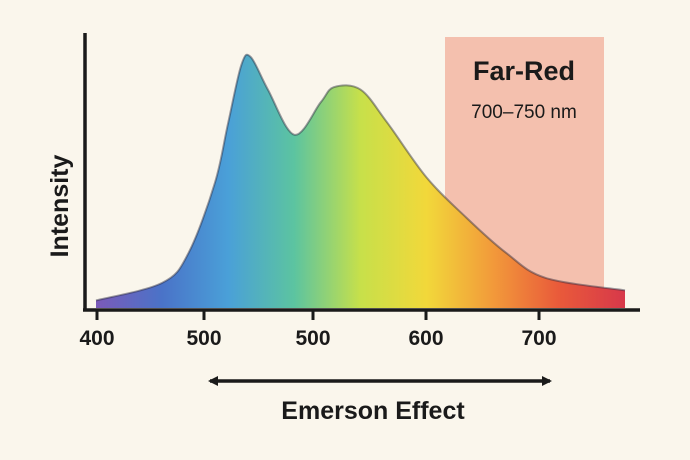  I want to click on band-range-label: 700–750 nm, so click(524, 112).